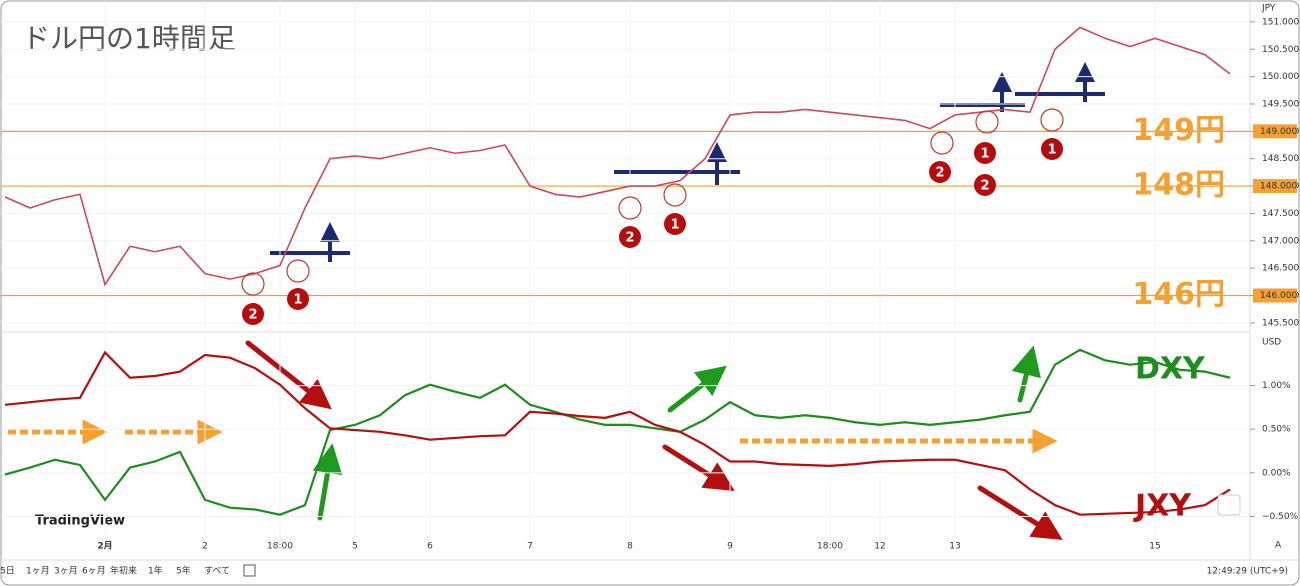 This screenshot has width=1300, height=586. Describe the element at coordinates (1280, 104) in the screenshot. I see `y-tick-label: 149.500` at that location.